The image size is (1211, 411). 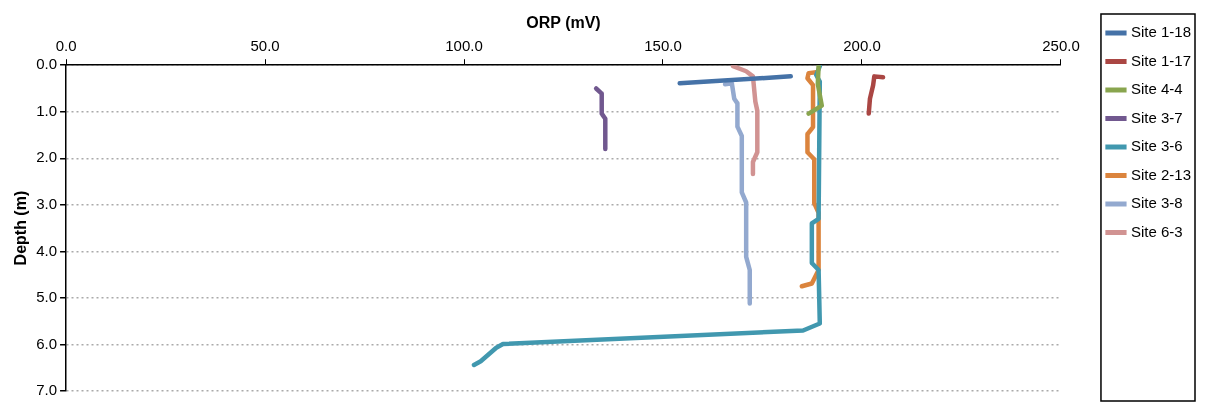 I want to click on legend-label: Site 3-6, so click(x=1156, y=146).